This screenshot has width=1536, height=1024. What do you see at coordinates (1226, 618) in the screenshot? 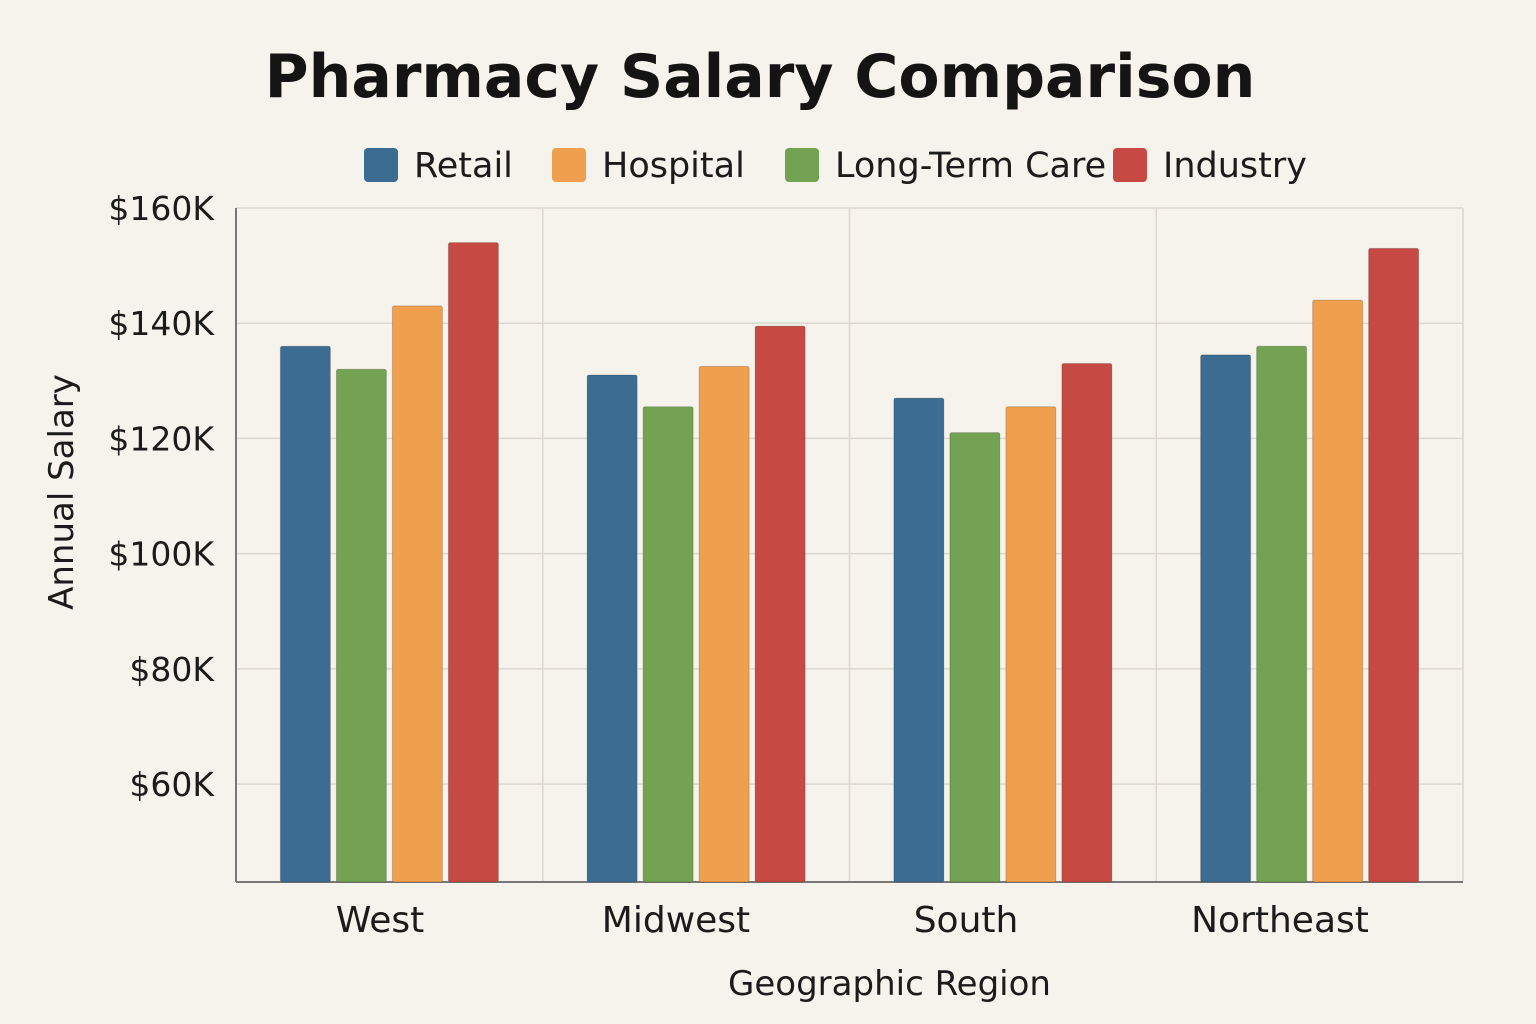
I see `bar-northeast-retail` at bounding box center [1226, 618].